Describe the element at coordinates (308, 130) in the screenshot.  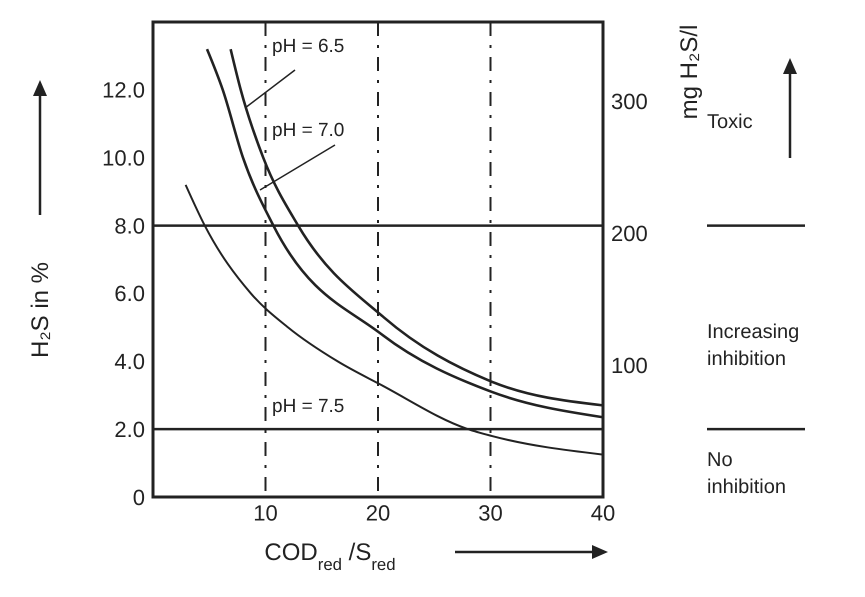
I see `legend-label: pH = 7.0` at that location.